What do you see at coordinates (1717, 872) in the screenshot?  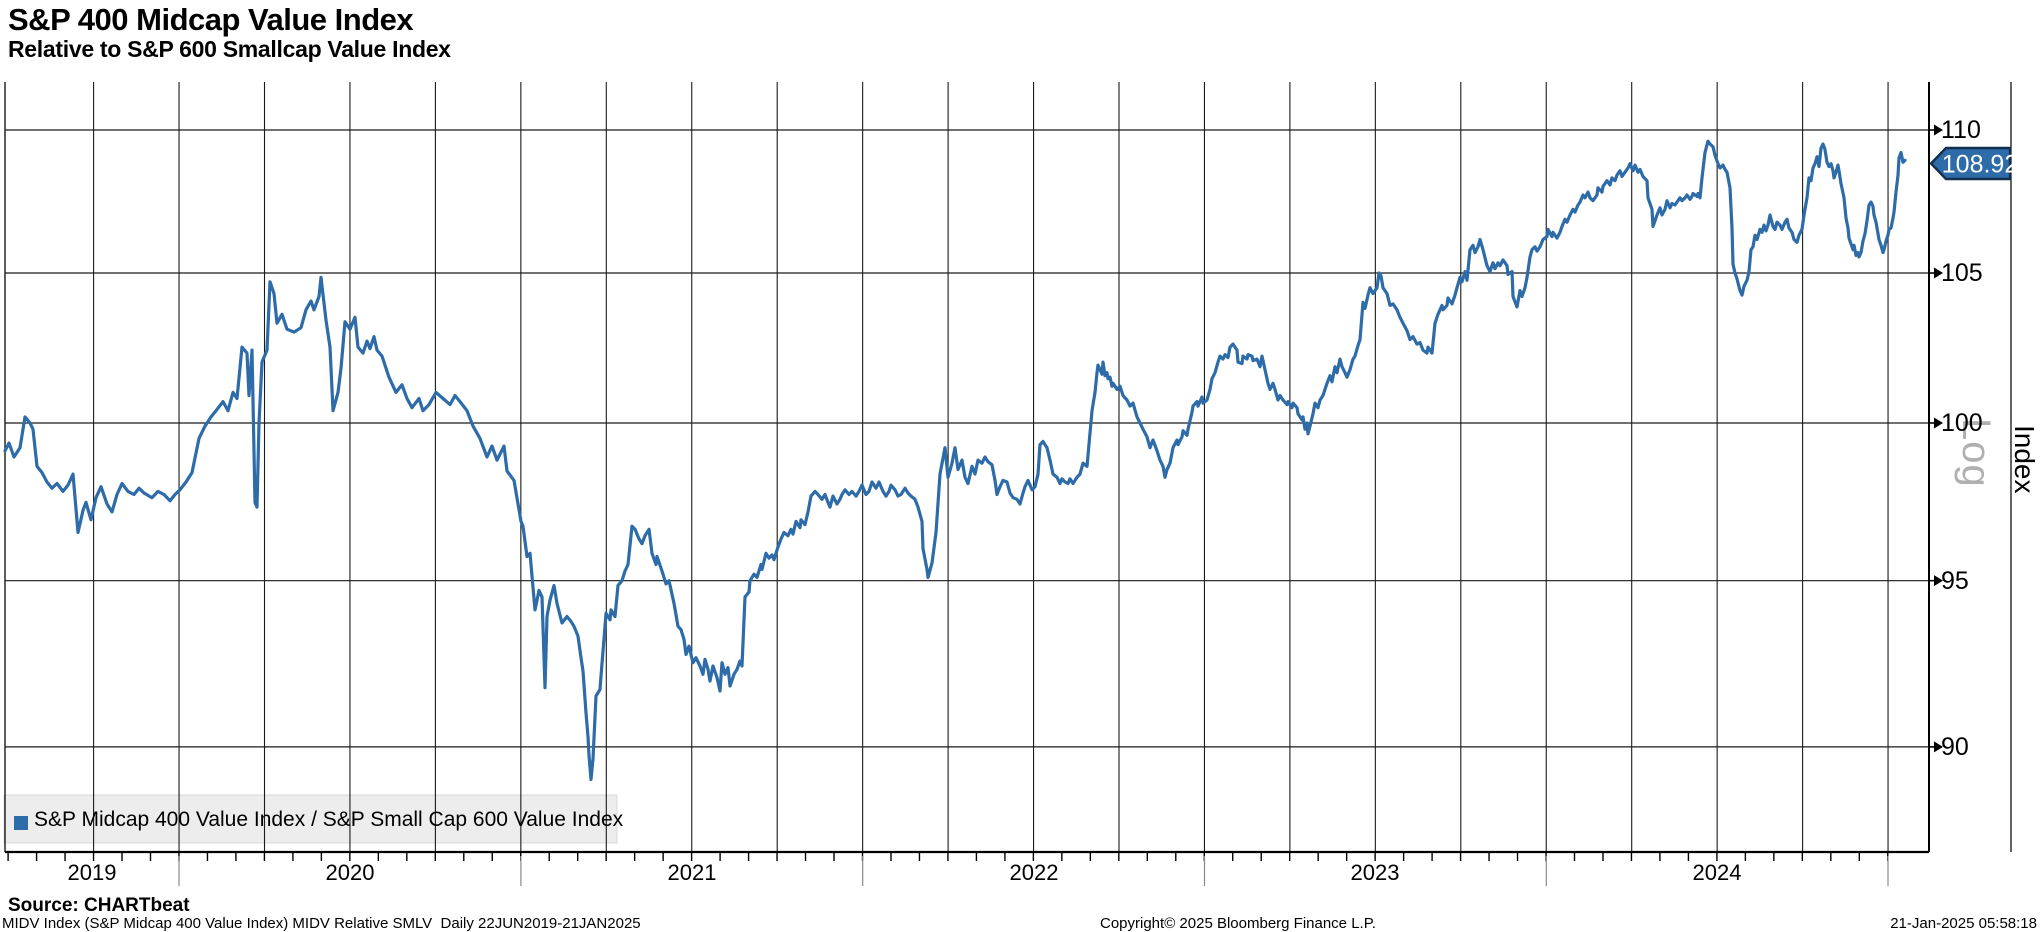 I see `x-axis-year-label: 2024` at bounding box center [1717, 872].